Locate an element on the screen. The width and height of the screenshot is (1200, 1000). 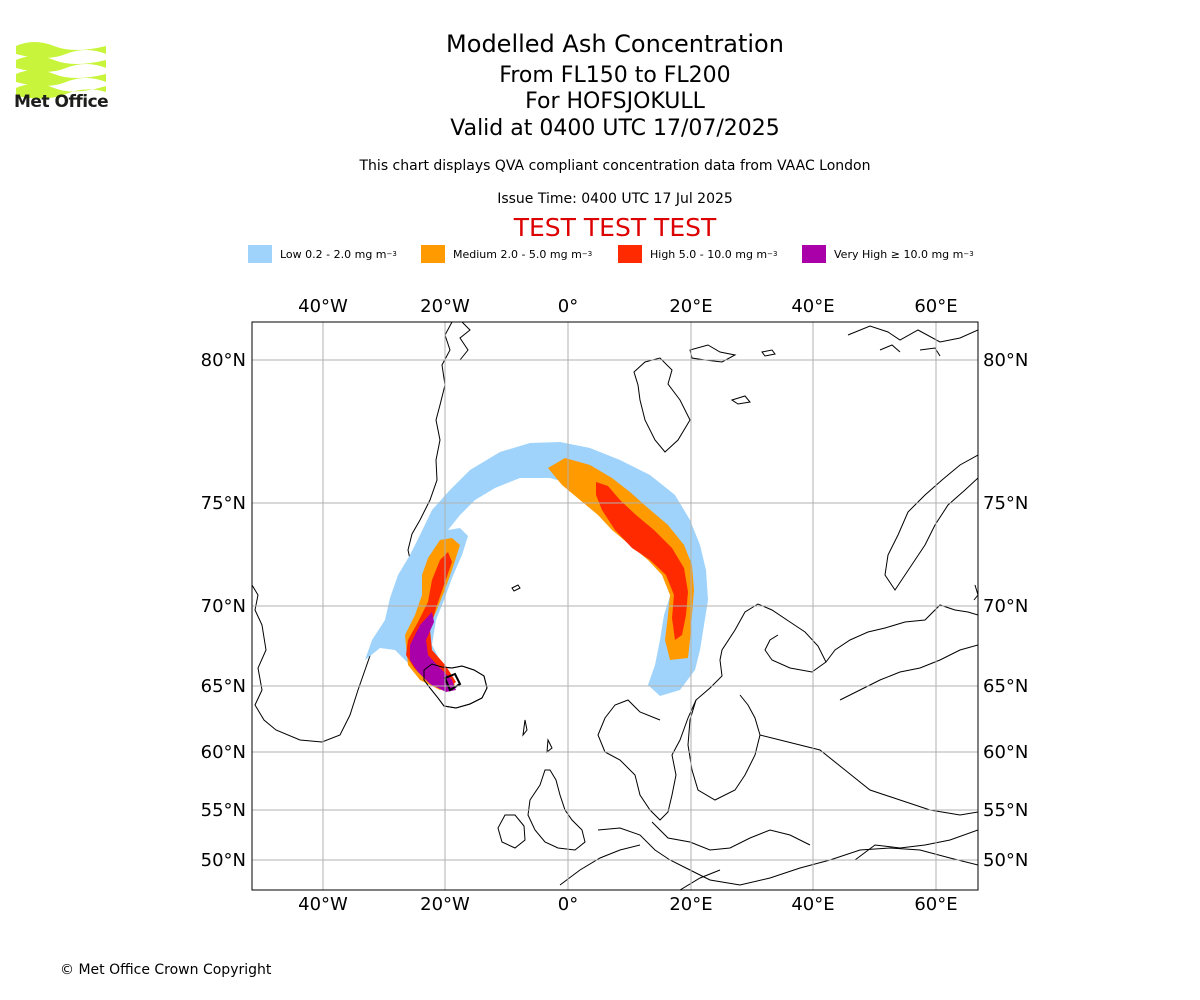
lat-label-right: 60°N is located at coordinates (1005, 752).